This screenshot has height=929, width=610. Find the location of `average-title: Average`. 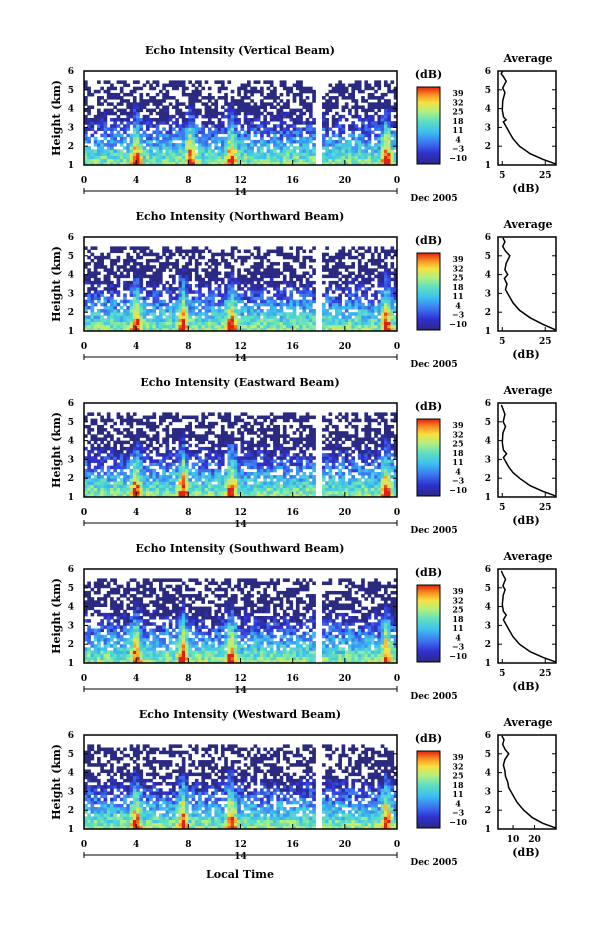

average-title: Average is located at coordinates (527, 224).